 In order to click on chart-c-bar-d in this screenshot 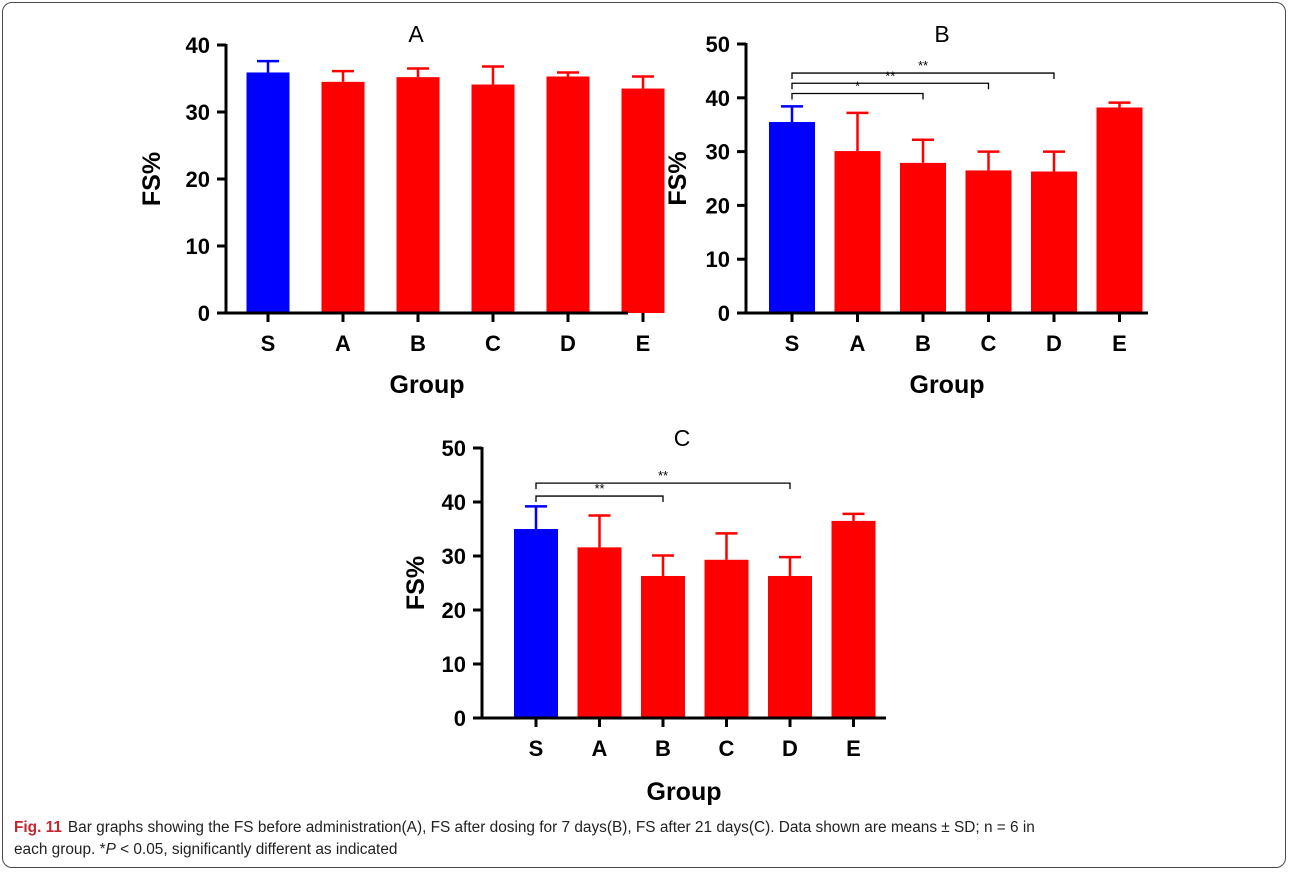, I will do `click(790, 646)`.